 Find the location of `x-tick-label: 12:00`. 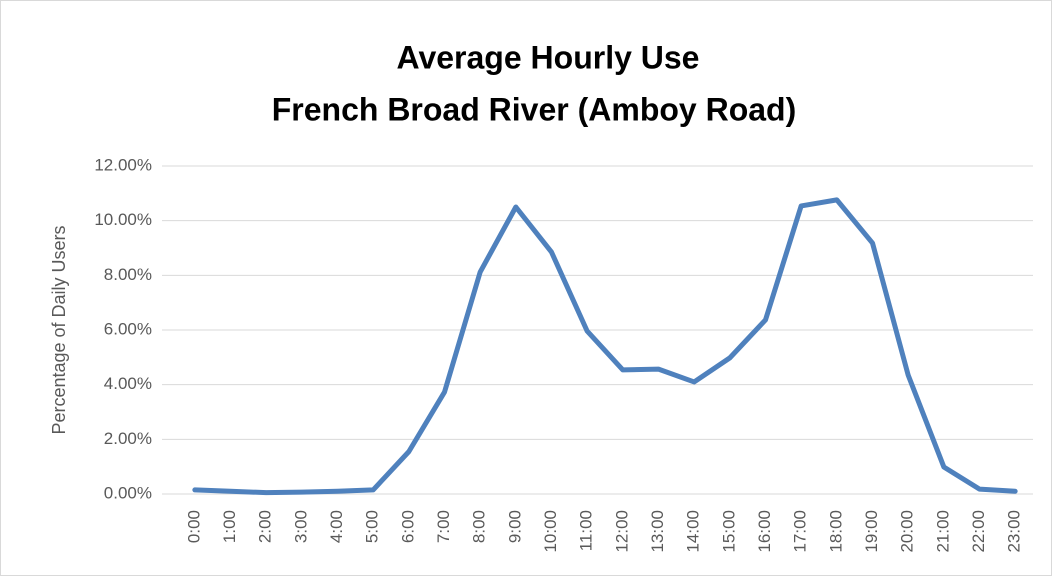

x-tick-label: 12:00 is located at coordinates (621, 531).